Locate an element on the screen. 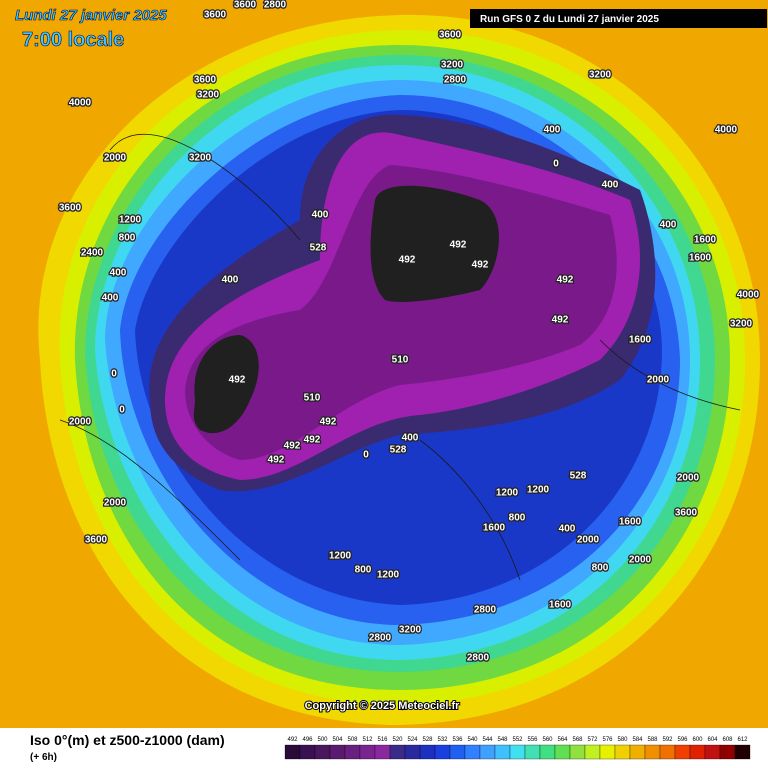 The height and width of the screenshot is (768, 768). colorbar-label: 604 is located at coordinates (712, 740).